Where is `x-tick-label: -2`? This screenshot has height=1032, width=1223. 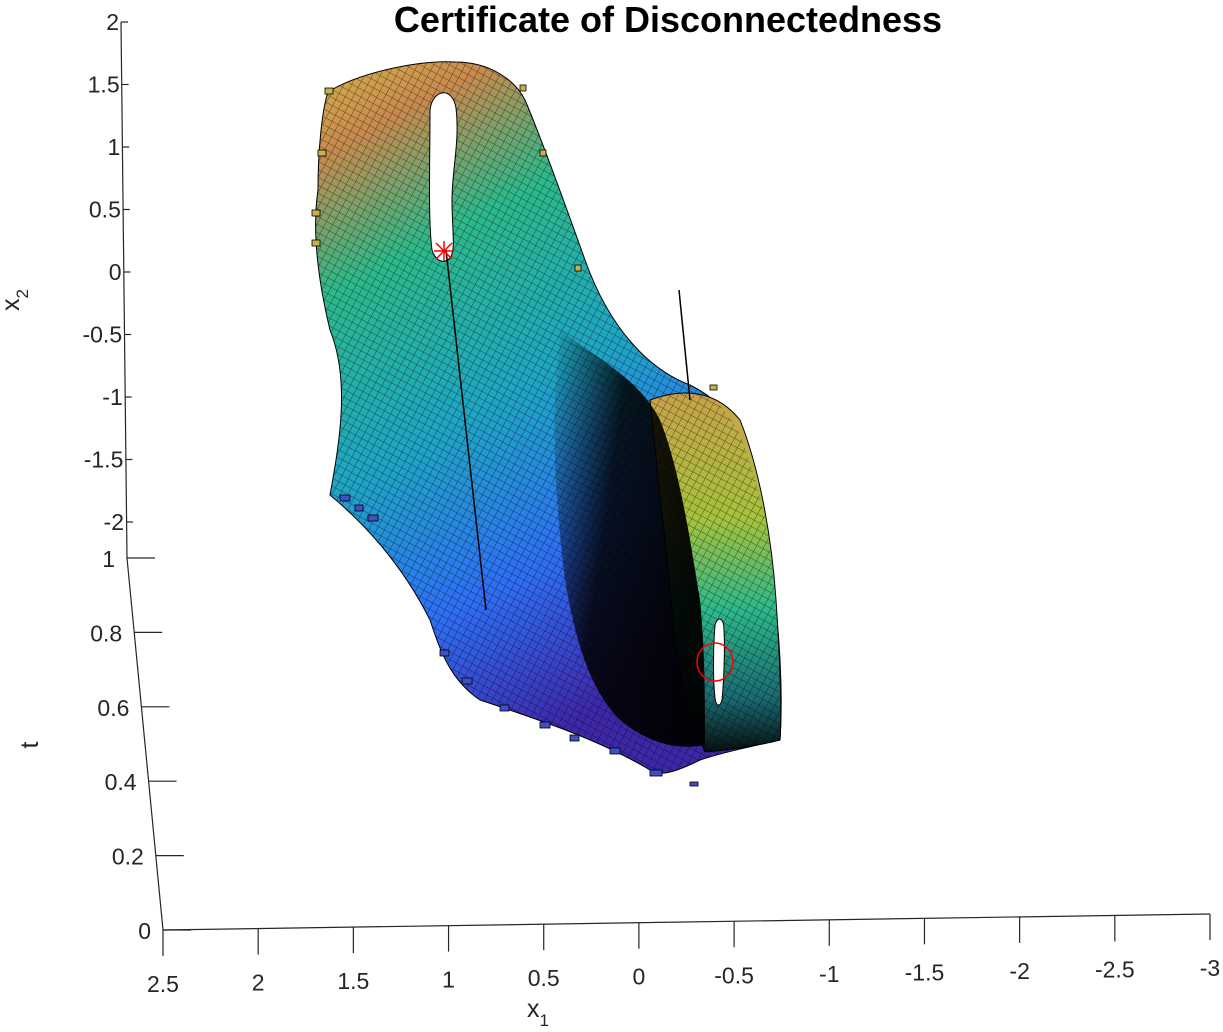 x-tick-label: -2 is located at coordinates (1019, 971).